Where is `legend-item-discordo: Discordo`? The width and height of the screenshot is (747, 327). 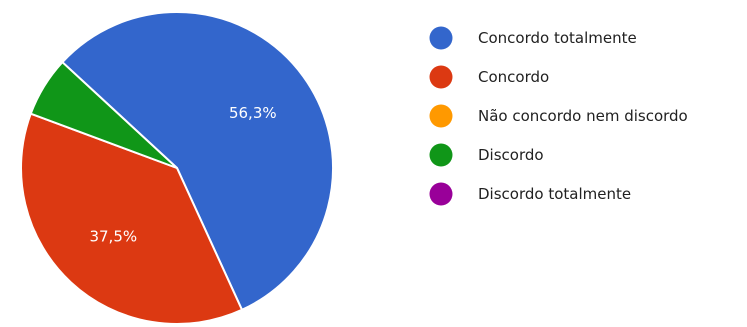
legend-item-discordo: Discordo is located at coordinates (486, 155).